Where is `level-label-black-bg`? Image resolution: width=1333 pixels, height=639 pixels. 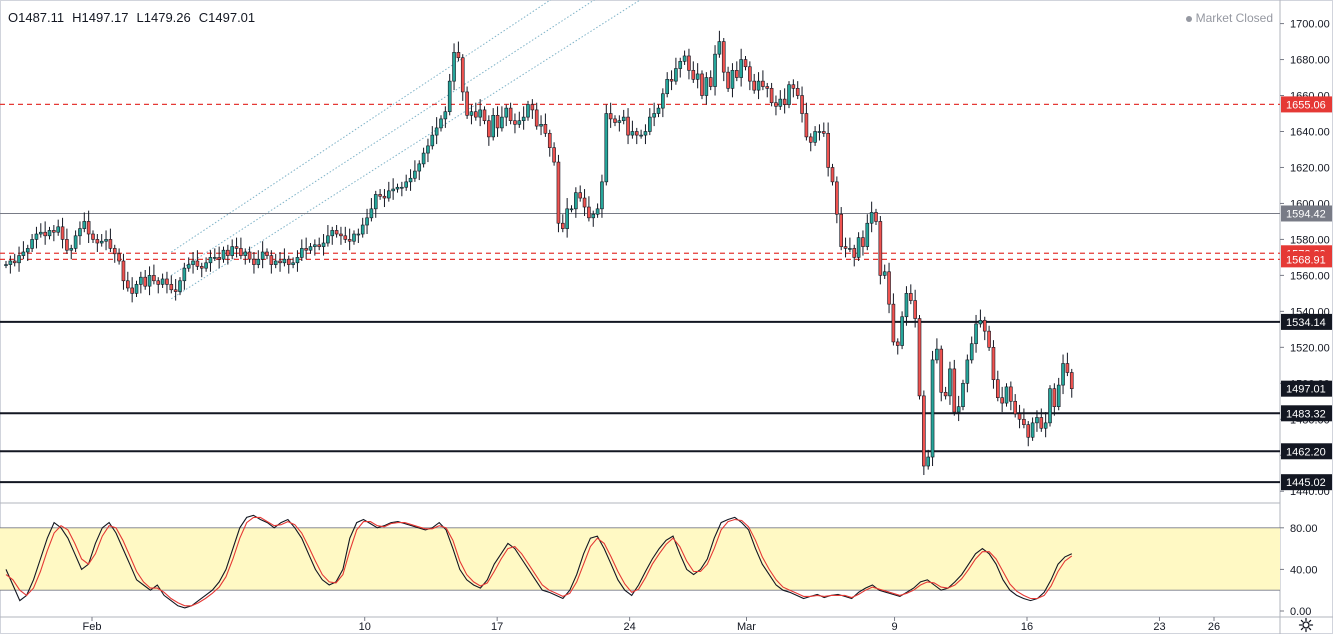
level-label-black-bg is located at coordinates (1306, 451).